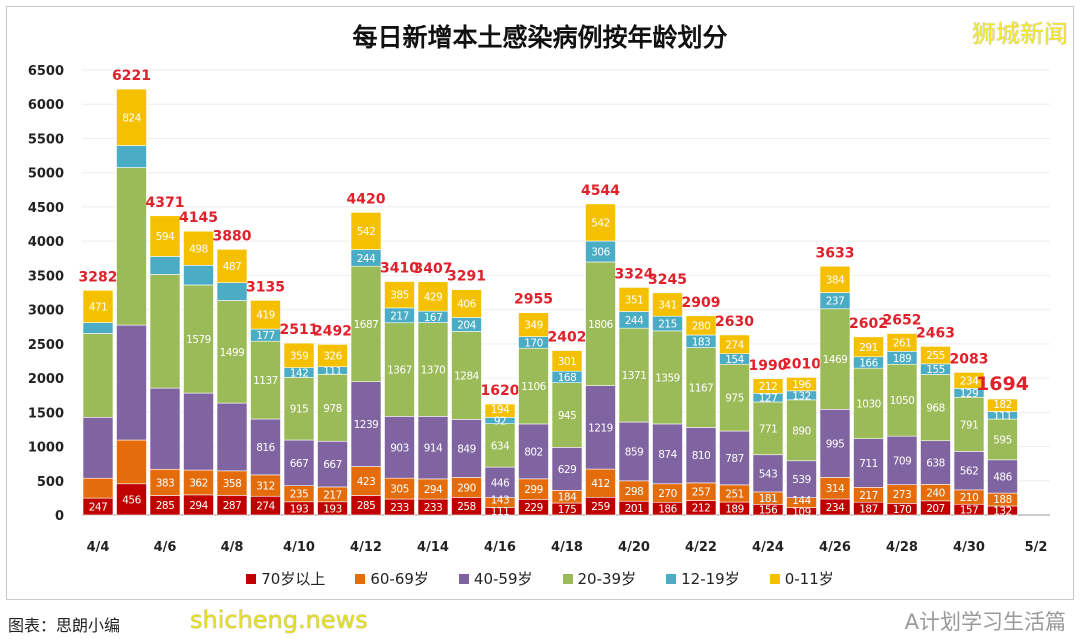 The height and width of the screenshot is (639, 1080). Describe the element at coordinates (299, 330) in the screenshot. I see `total-label: 2511` at that location.